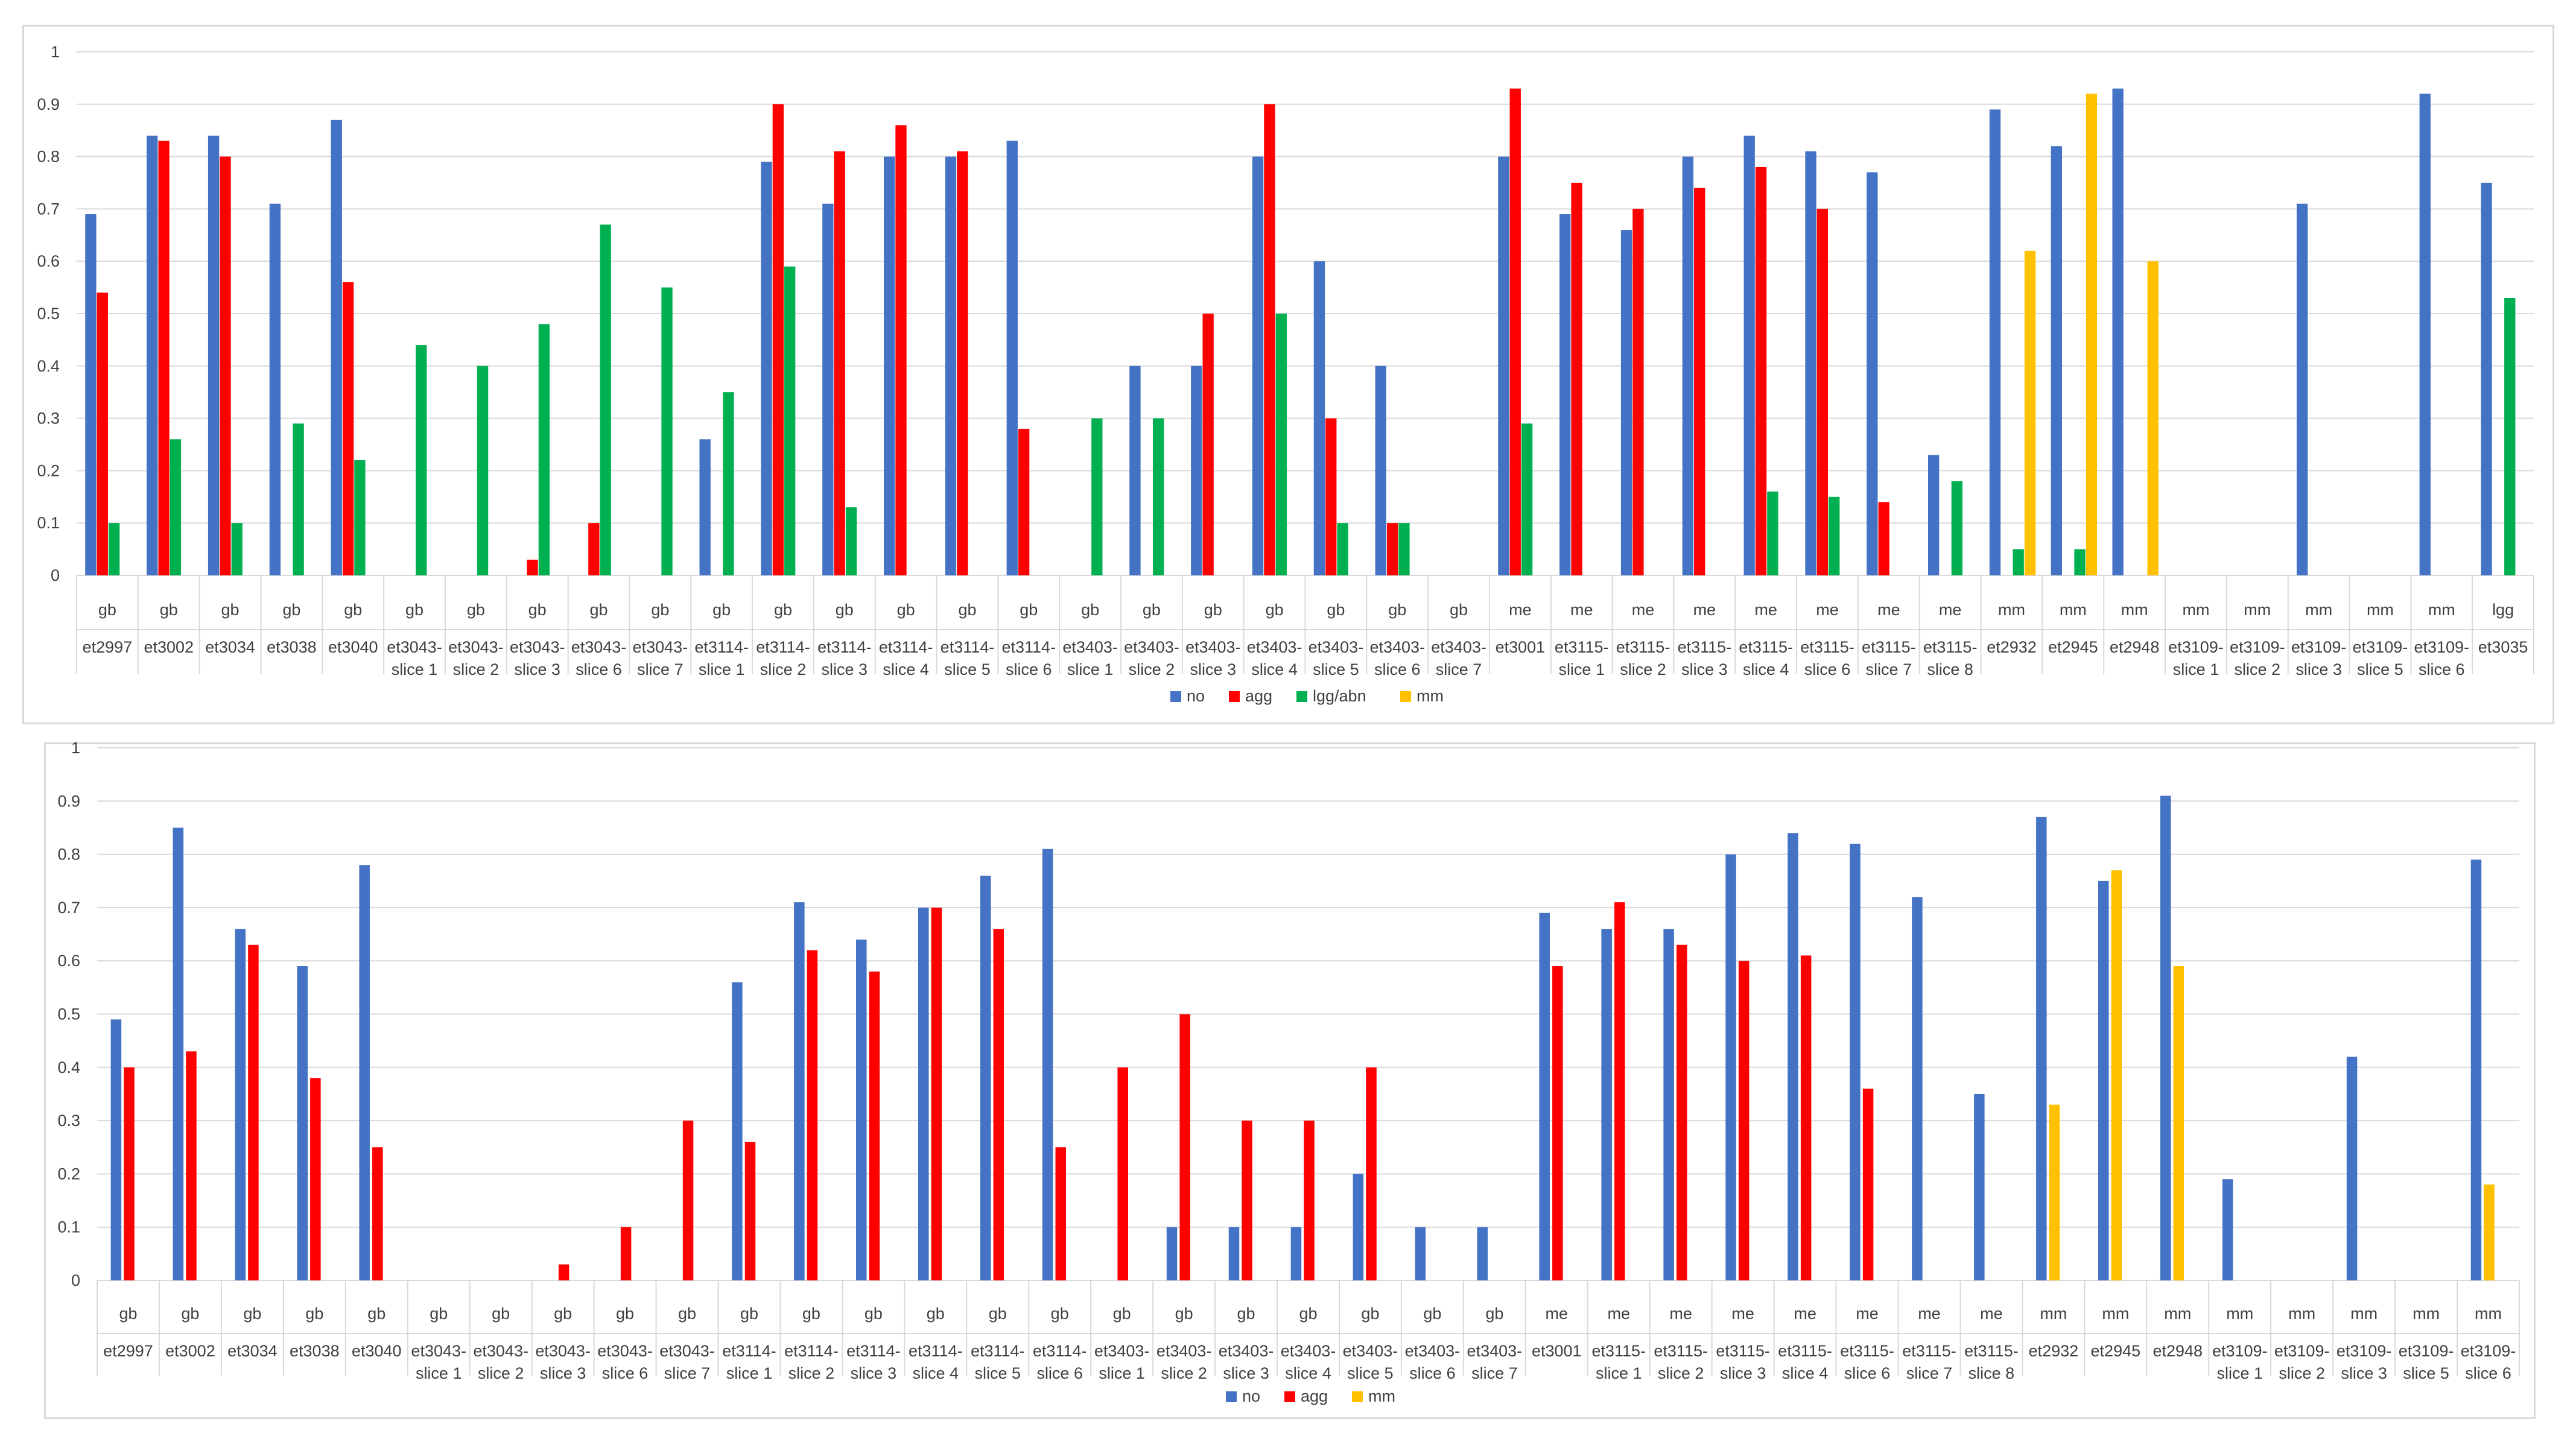 The width and height of the screenshot is (2576, 1439). What do you see at coordinates (55, 575) in the screenshot?
I see `y-tick-label: 0` at bounding box center [55, 575].